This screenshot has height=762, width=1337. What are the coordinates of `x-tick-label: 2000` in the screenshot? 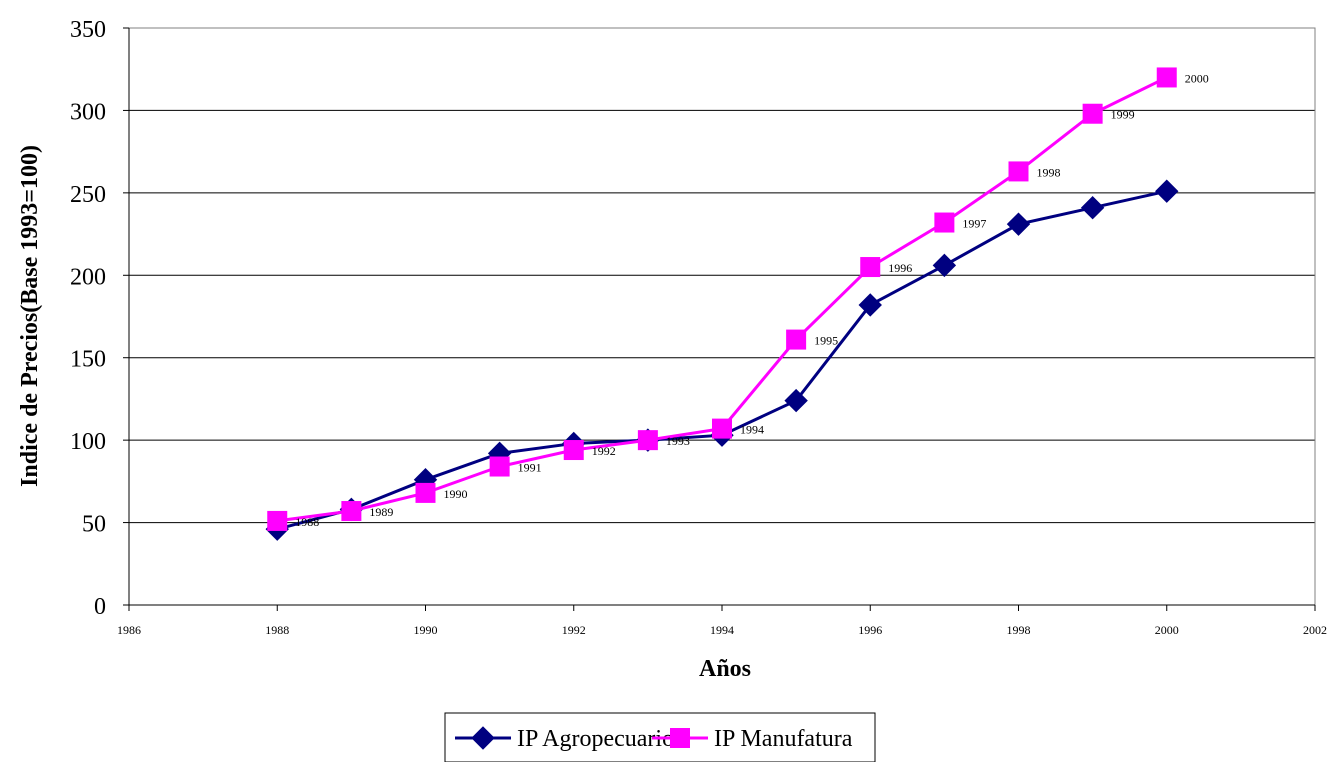 It's located at (1167, 630).